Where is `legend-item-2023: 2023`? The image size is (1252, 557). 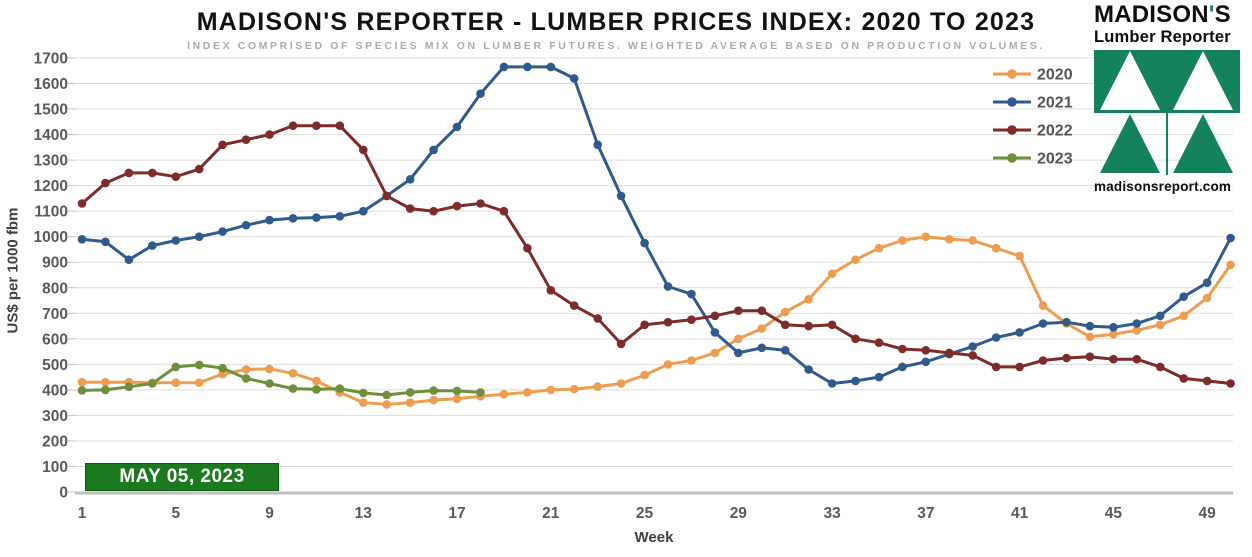 legend-item-2023: 2023 is located at coordinates (1033, 159).